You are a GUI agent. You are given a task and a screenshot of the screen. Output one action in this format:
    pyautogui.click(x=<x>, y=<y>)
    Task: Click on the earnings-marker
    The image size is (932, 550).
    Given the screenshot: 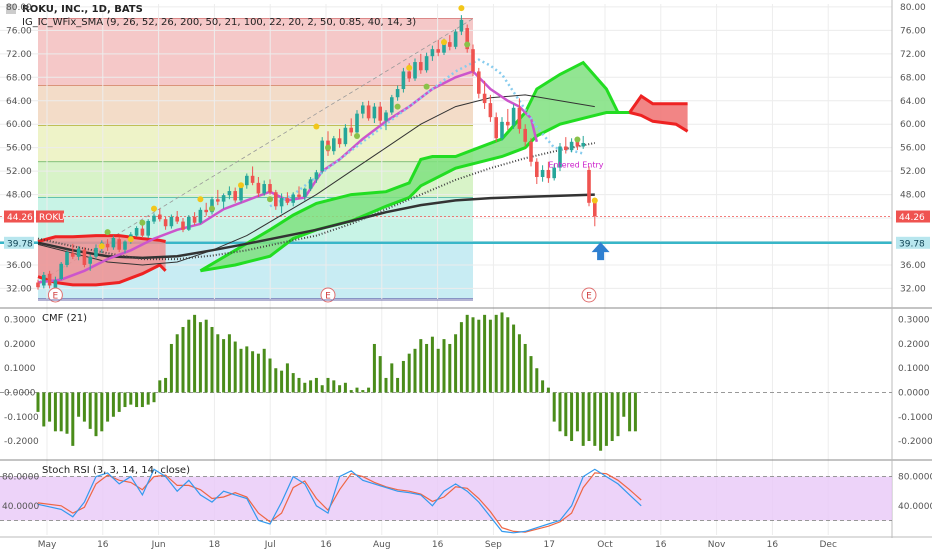 What is the action you would take?
    pyautogui.click(x=589, y=295)
    